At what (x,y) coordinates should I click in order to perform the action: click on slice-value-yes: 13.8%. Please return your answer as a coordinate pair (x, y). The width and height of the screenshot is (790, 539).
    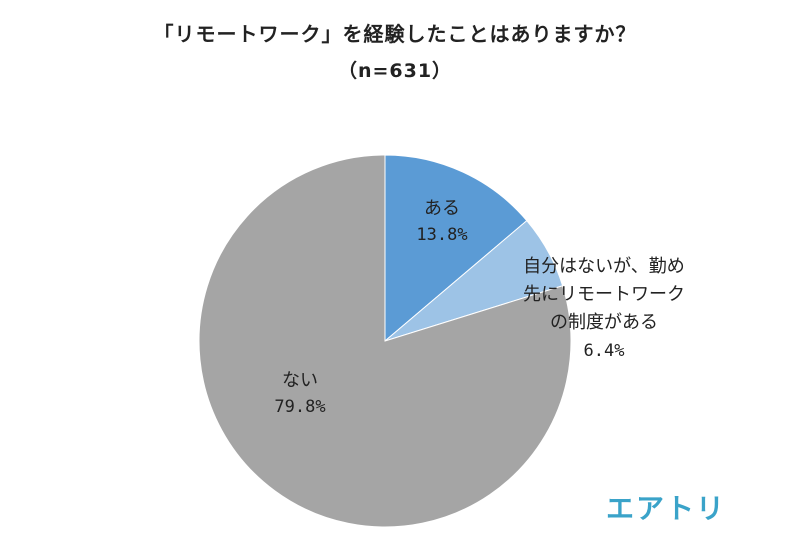
    Looking at the image, I should click on (441, 235).